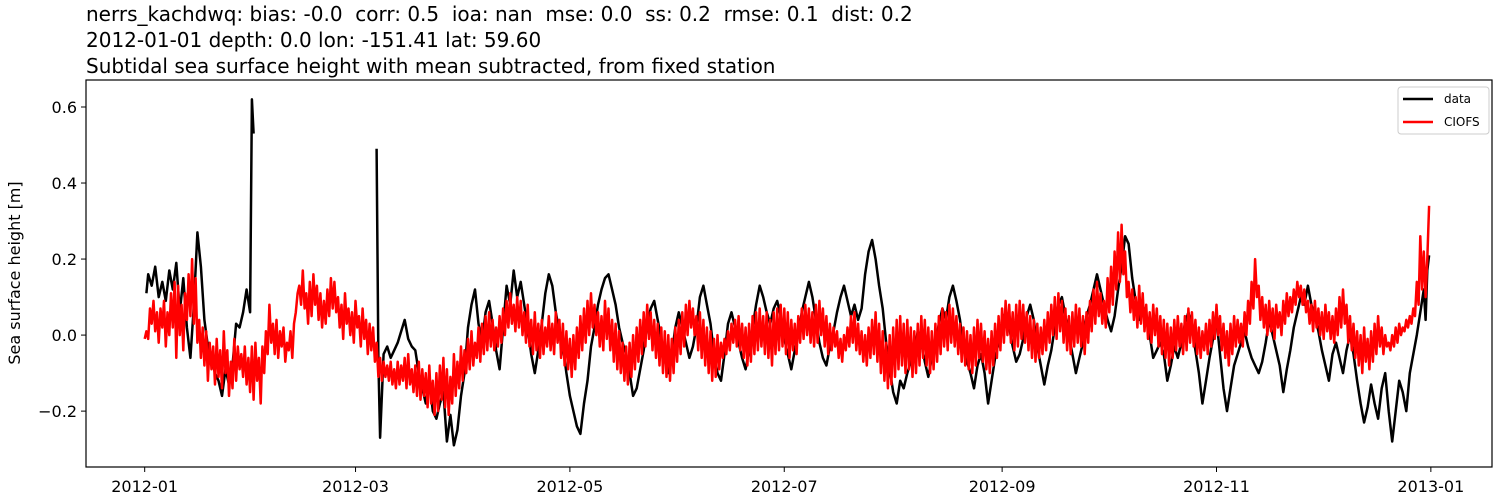 This screenshot has width=1500, height=500. Describe the element at coordinates (1216, 486) in the screenshot. I see `x-tick-label: 2012-11` at that location.